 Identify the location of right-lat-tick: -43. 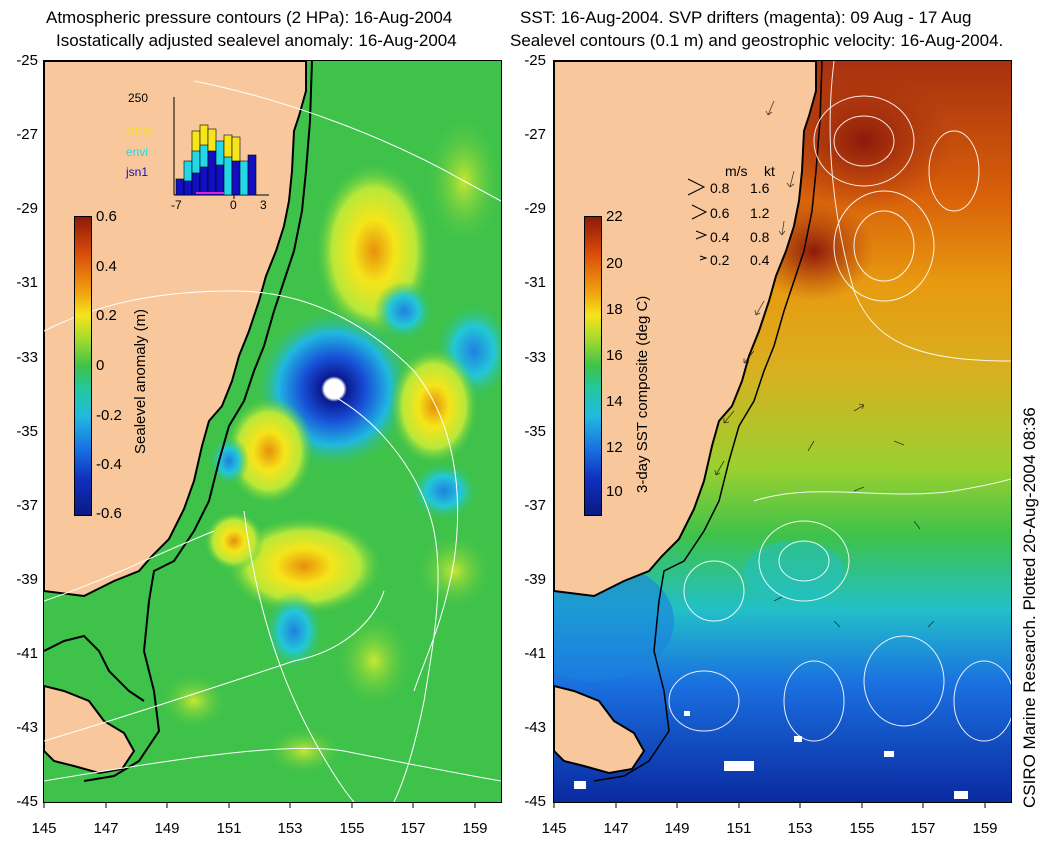
(535, 727).